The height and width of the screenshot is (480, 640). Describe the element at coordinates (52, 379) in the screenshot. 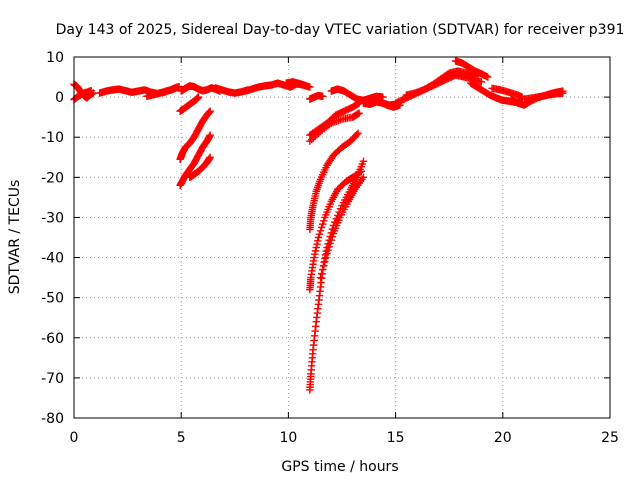

I see `y-tick-label: -70` at that location.